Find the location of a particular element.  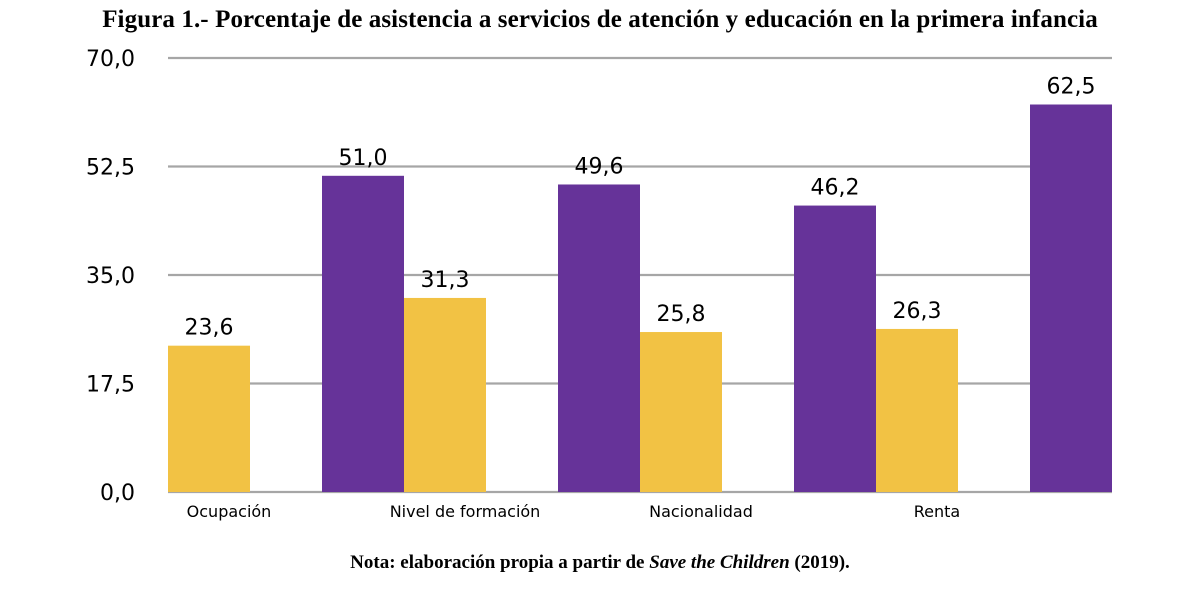

note-prefix: Nota: elaboración propia a partir de is located at coordinates (500, 562).